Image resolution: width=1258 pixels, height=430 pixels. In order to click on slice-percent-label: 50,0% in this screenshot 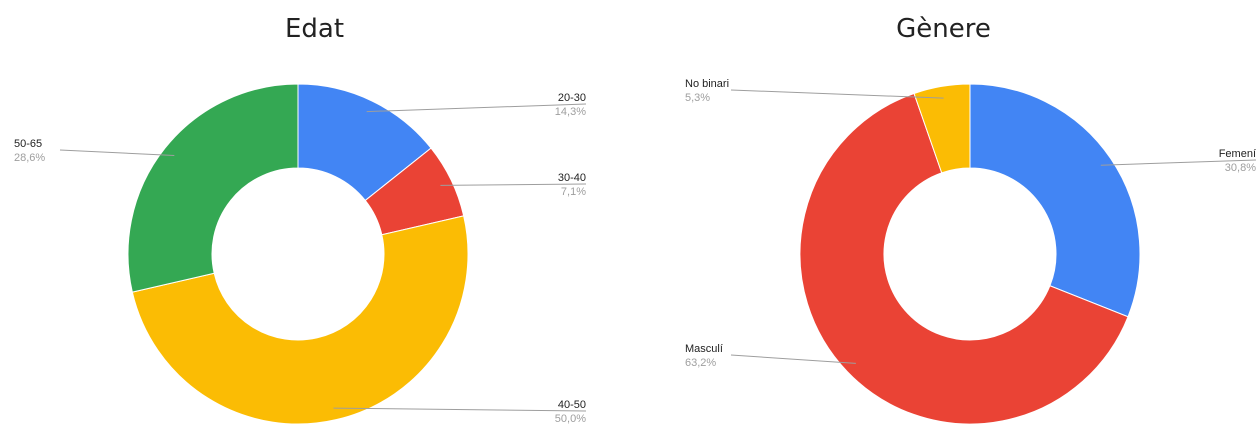, I will do `click(570, 419)`.